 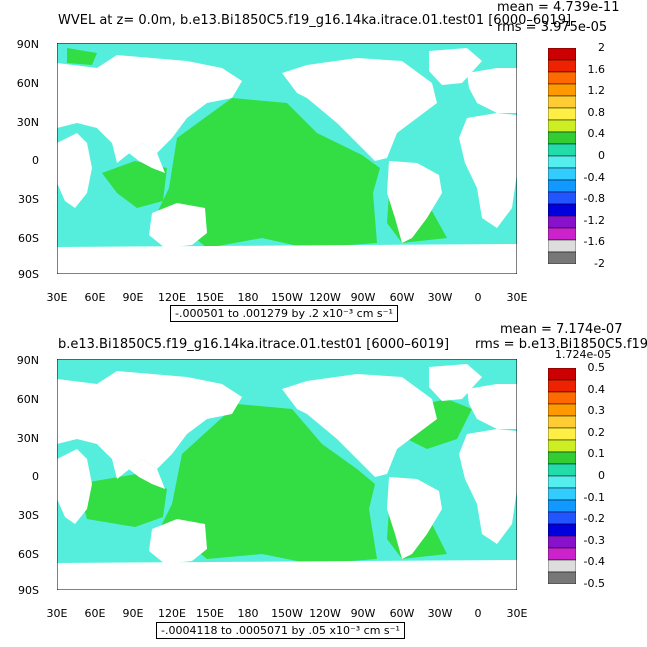 What do you see at coordinates (95, 613) in the screenshot?
I see `panel2-lon-60e: 60E` at bounding box center [95, 613].